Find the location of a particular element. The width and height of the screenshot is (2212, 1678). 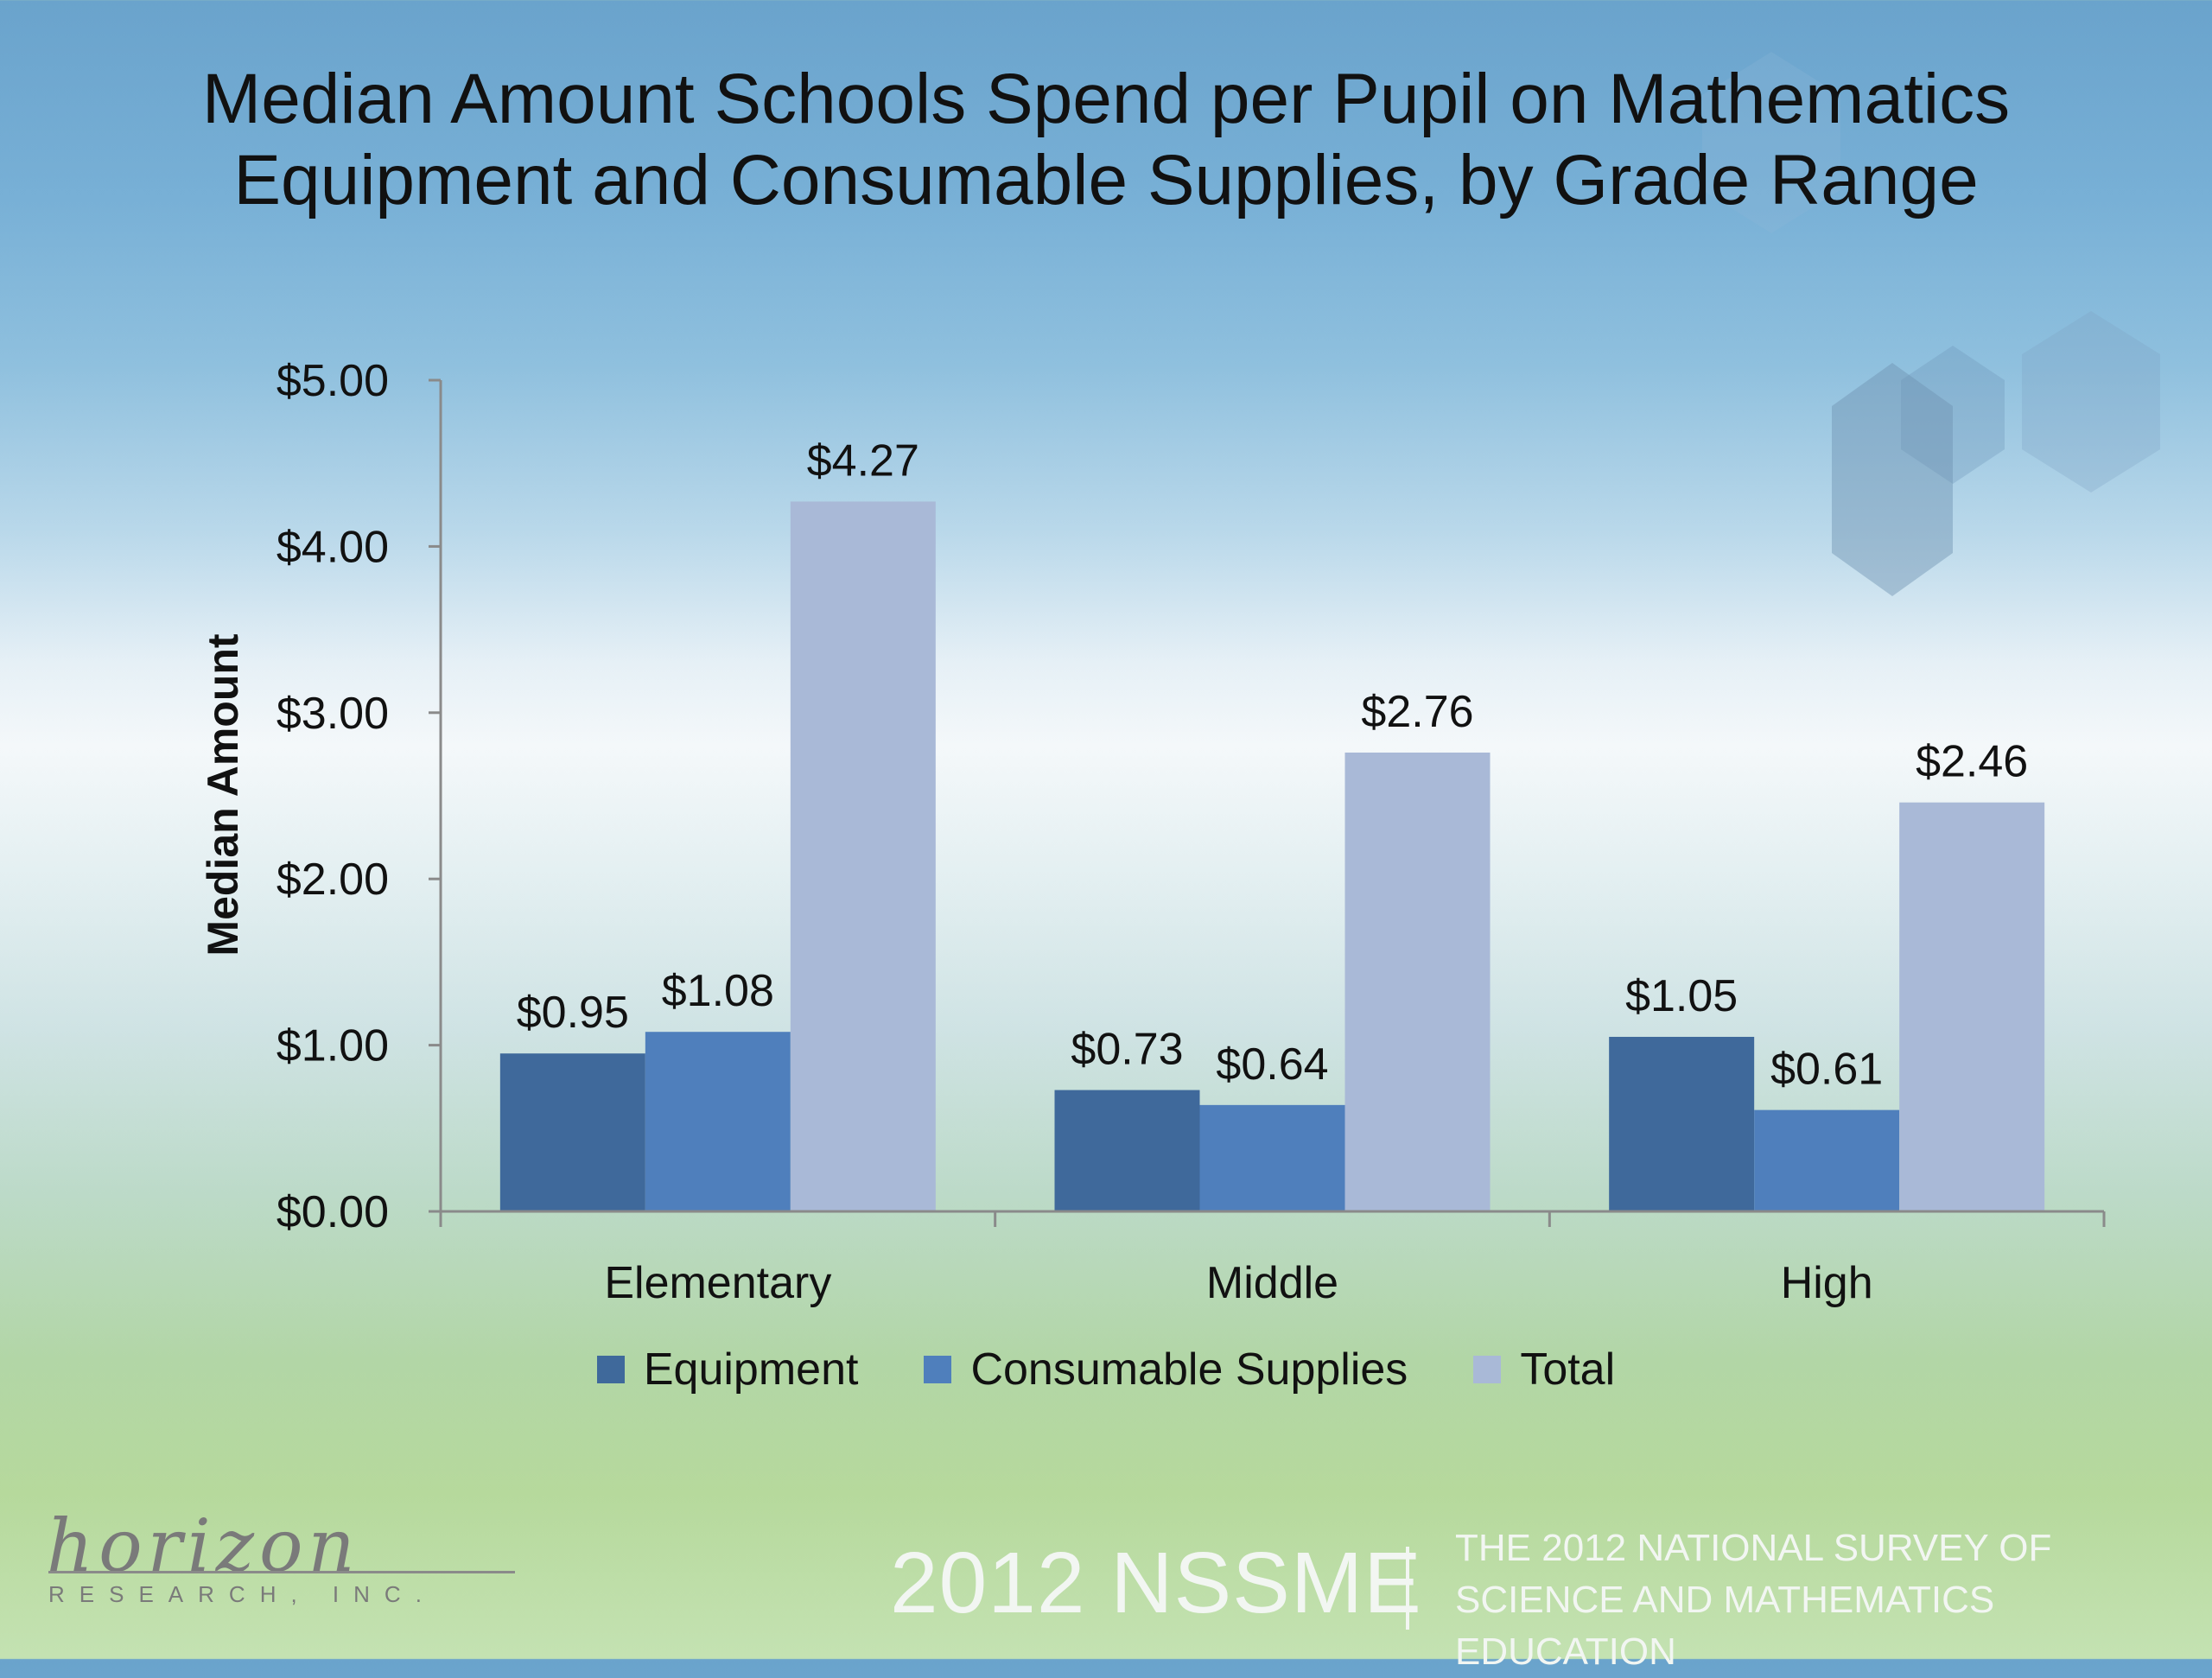

bar-high-consumable-supplies is located at coordinates (1827, 1160).